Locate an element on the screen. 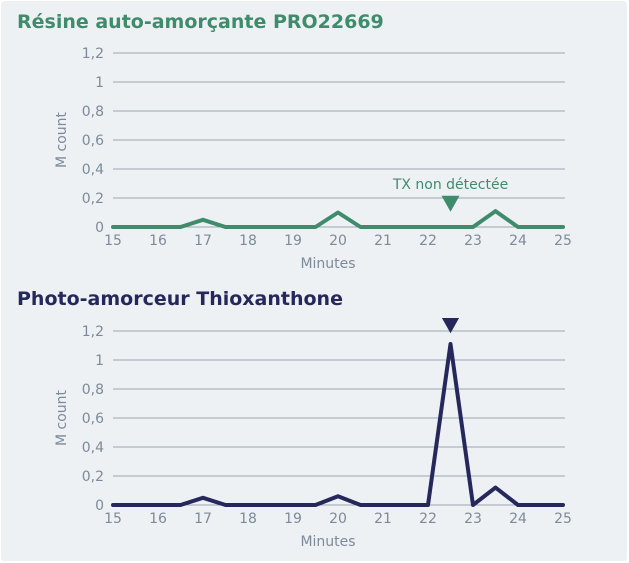 This screenshot has height=563, width=629. chart-title-thioxanthone: Photo-amorceur Thioxanthone is located at coordinates (180, 299).